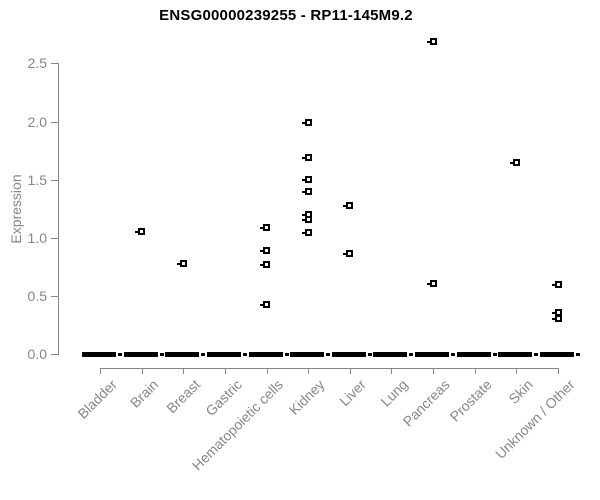 The height and width of the screenshot is (500, 600). What do you see at coordinates (16, 209) in the screenshot?
I see `y-axis-label: Expression` at bounding box center [16, 209].